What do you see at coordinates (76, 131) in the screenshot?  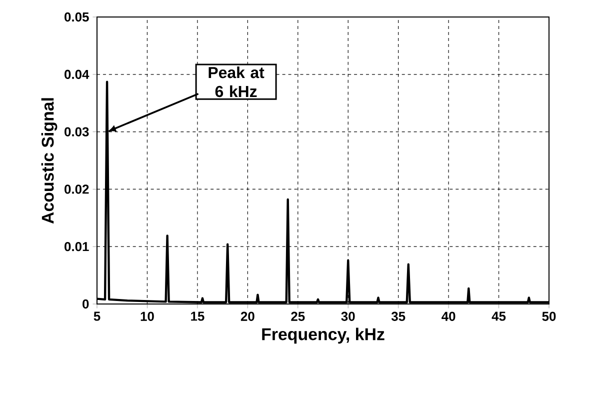 I see `y-tick-label: 0.03` at bounding box center [76, 131].